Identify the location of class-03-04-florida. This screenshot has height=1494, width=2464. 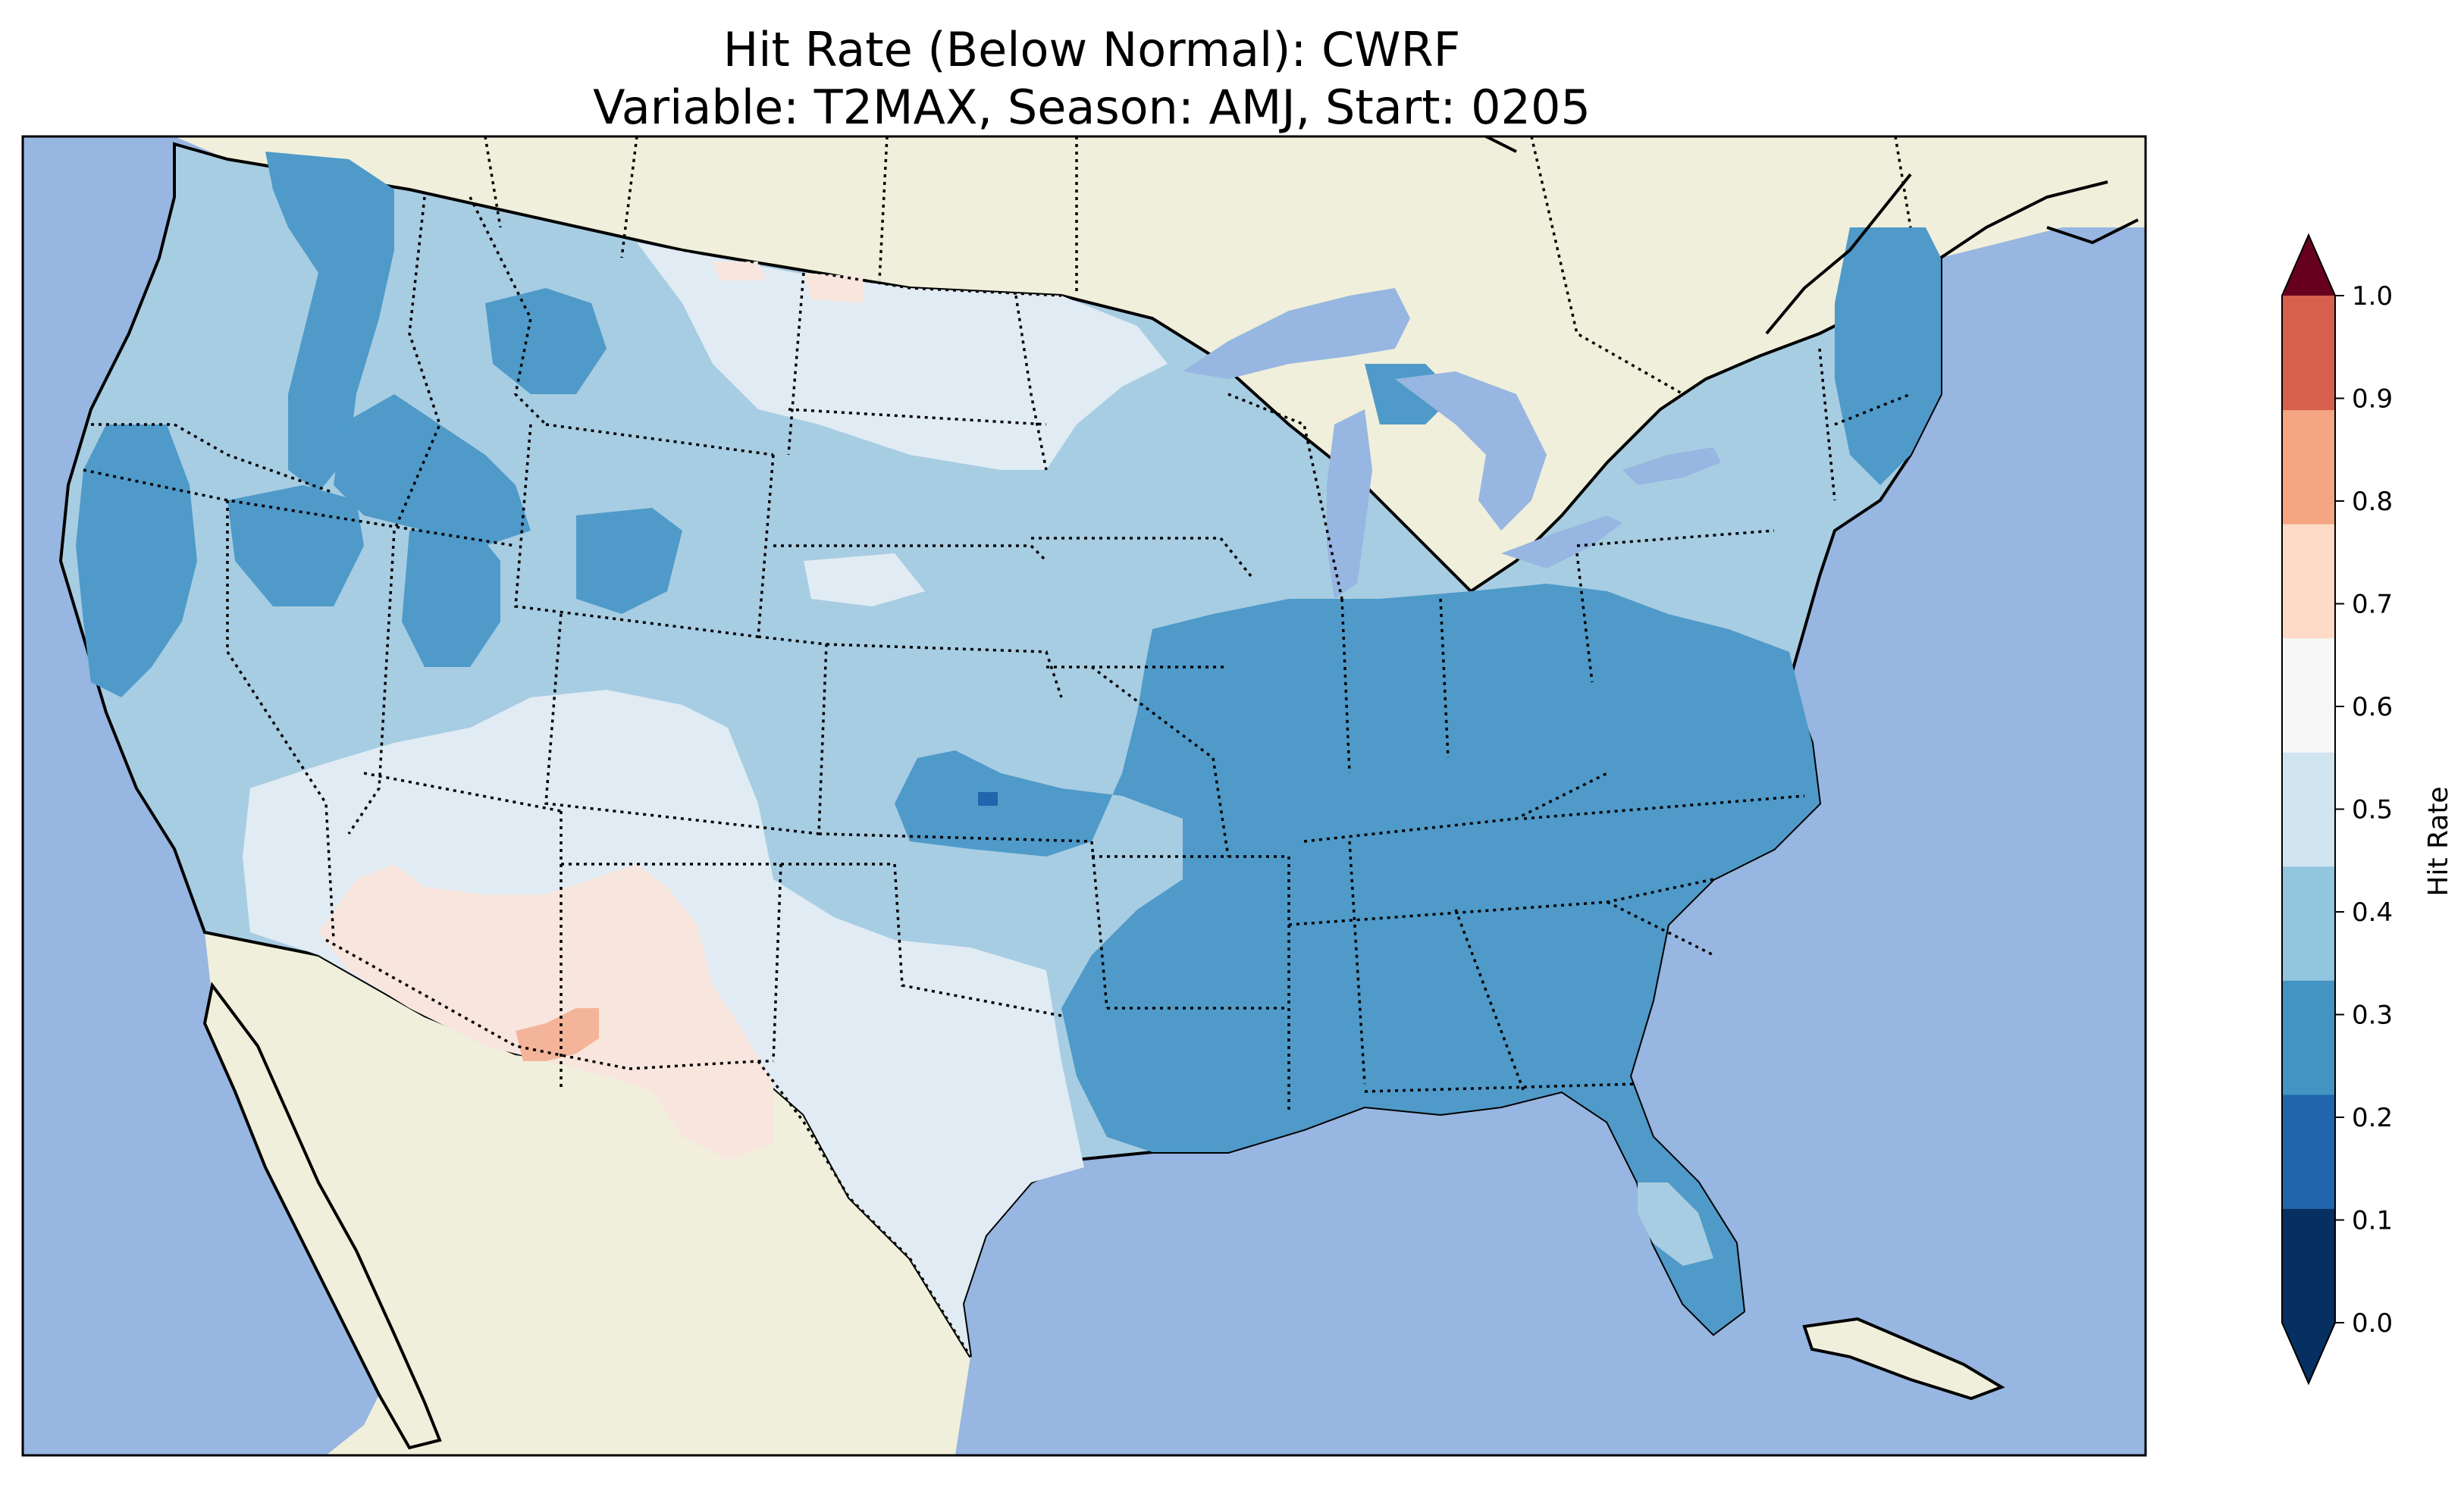
(1675, 1224).